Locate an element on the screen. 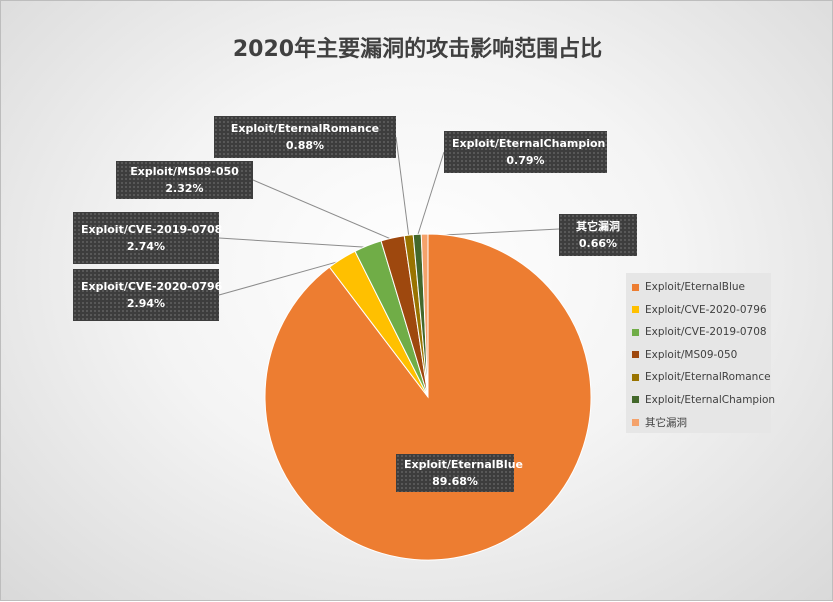 Image resolution: width=833 pixels, height=602 pixels. legend-item: Exploit/EternalChampion is located at coordinates (703, 400).